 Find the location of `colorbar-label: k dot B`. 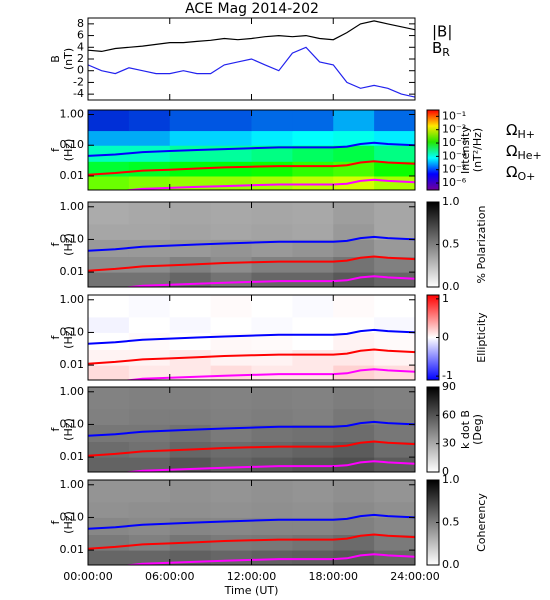

colorbar-label: k dot B is located at coordinates (465, 429).